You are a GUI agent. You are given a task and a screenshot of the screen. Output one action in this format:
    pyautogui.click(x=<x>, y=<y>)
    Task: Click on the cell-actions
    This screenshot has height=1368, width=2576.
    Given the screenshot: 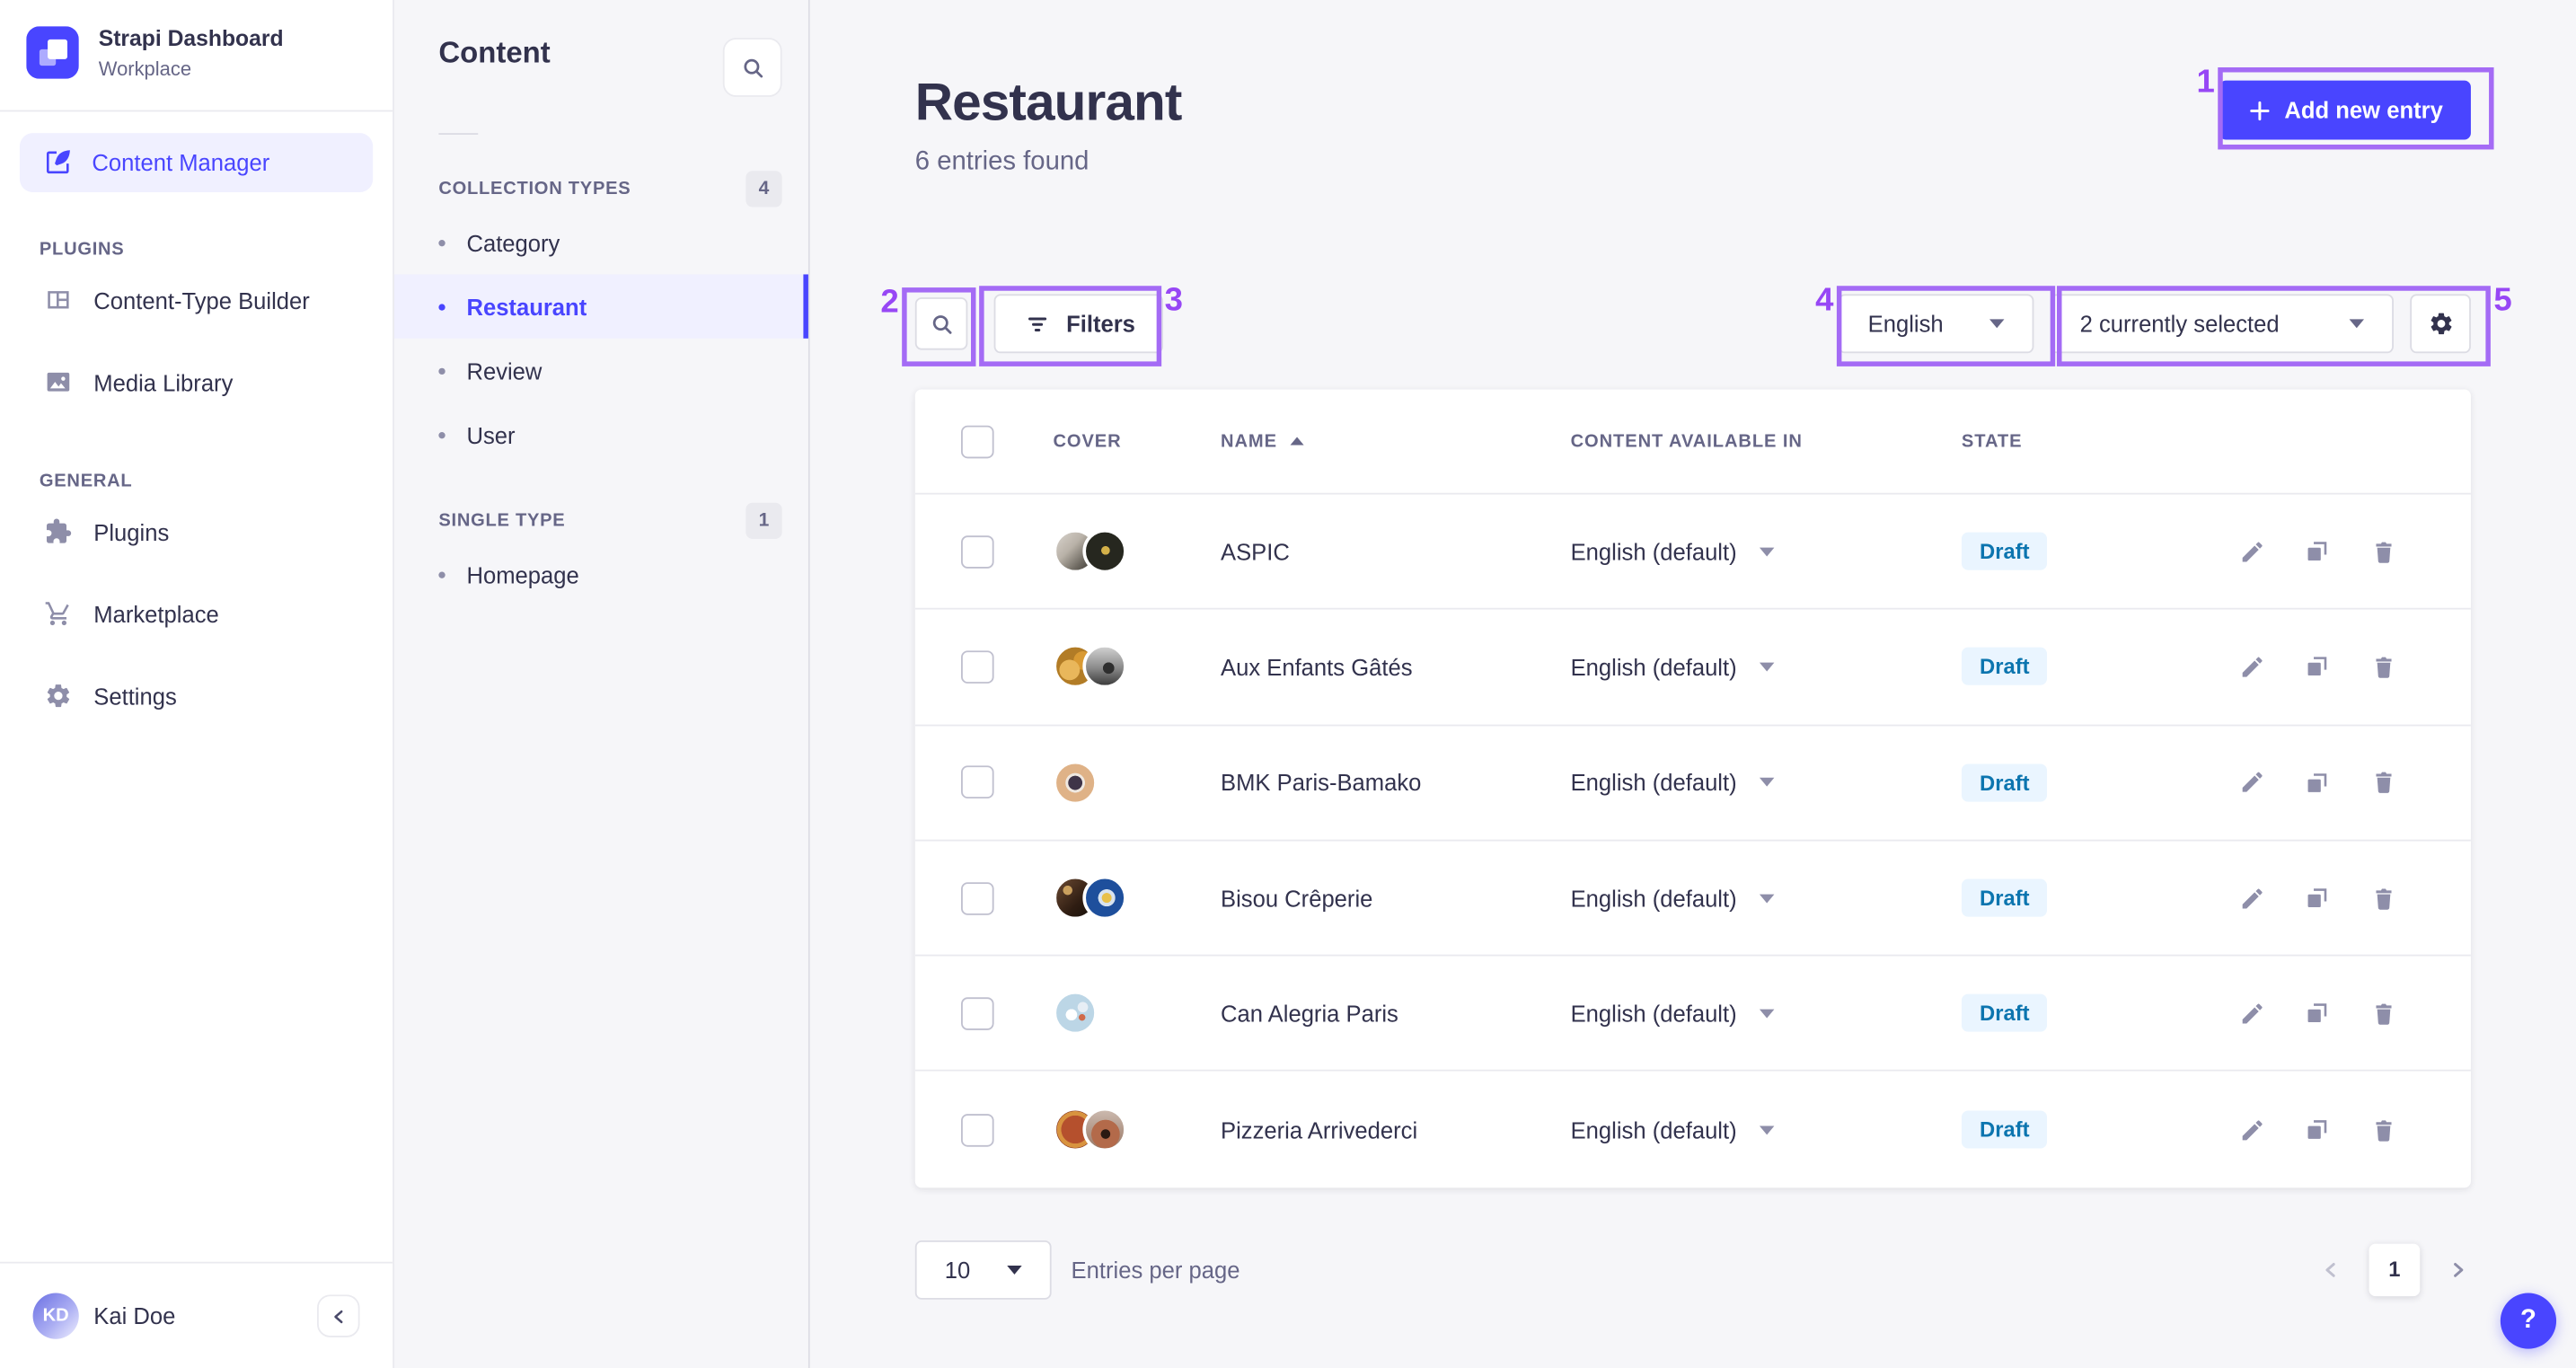 What is the action you would take?
    pyautogui.click(x=2316, y=783)
    